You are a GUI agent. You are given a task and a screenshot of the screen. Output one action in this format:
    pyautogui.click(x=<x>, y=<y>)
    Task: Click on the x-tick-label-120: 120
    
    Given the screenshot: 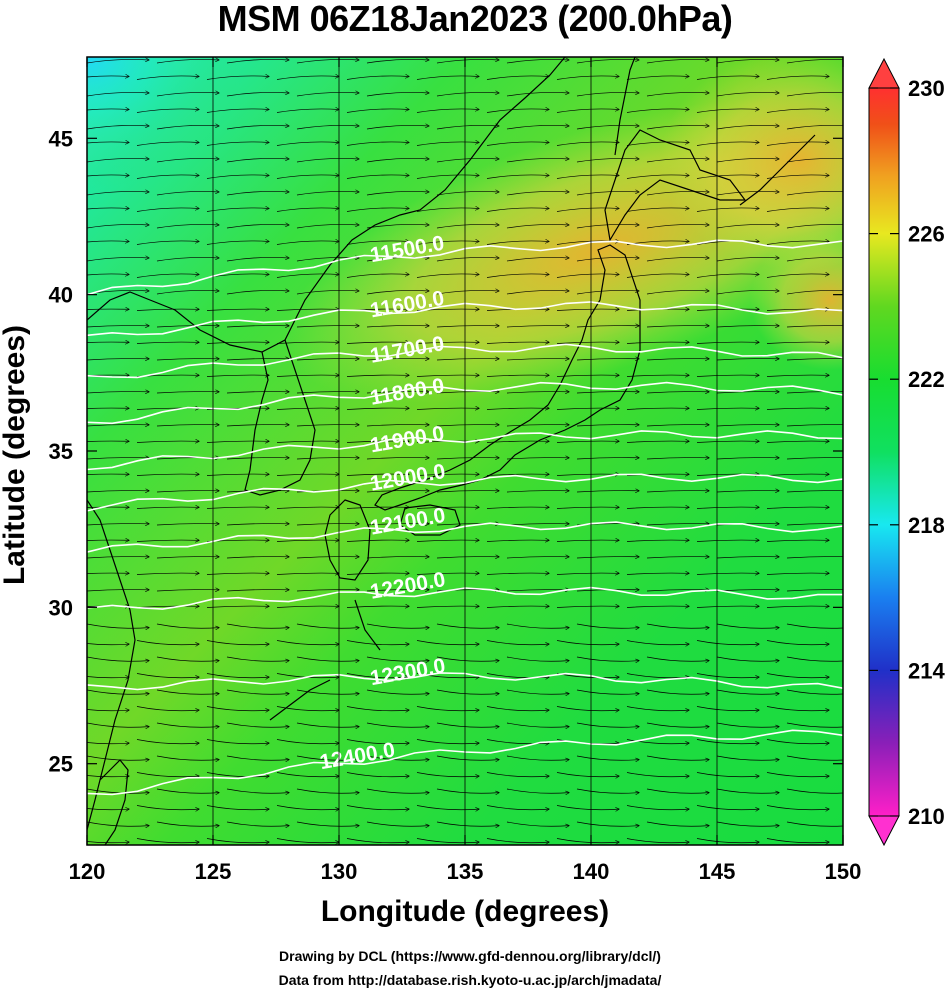 What is the action you would take?
    pyautogui.click(x=87, y=871)
    